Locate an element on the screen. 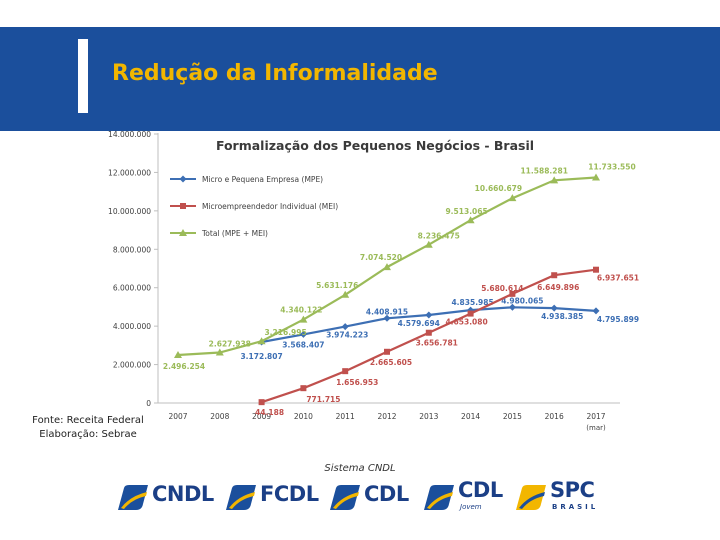 This screenshot has width=720, height=540. data-label: 11.733.550 is located at coordinates (611, 167).